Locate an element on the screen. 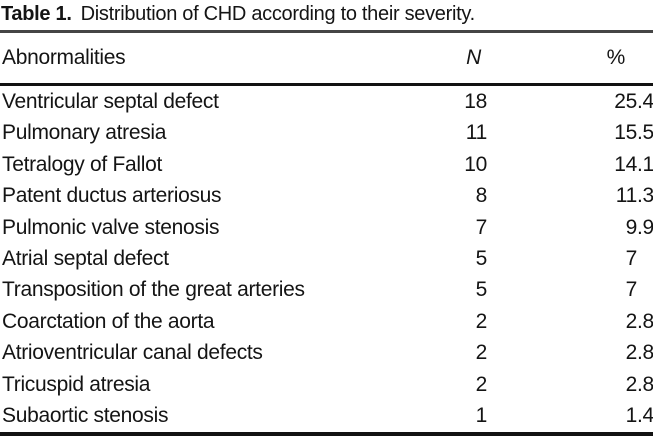 The width and height of the screenshot is (653, 442). n-cell: 8 is located at coordinates (481, 196).